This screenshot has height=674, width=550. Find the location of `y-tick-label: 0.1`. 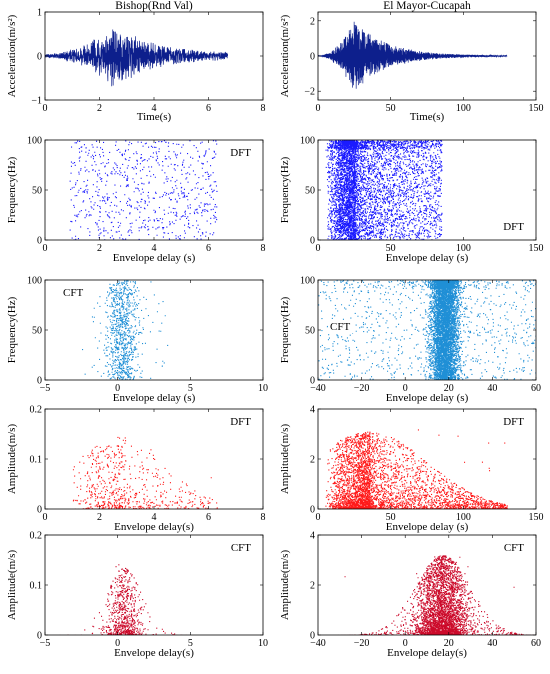

y-tick-label: 0.1 is located at coordinates (36, 460).